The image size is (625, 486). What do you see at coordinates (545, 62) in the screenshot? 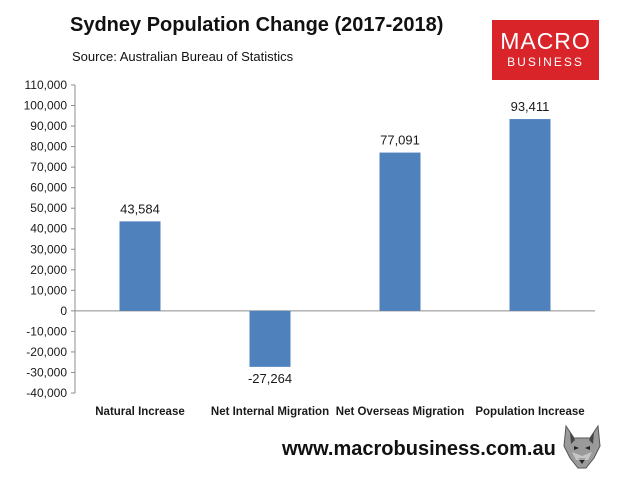
I see `logo-line-2: BUSINESS` at bounding box center [545, 62].